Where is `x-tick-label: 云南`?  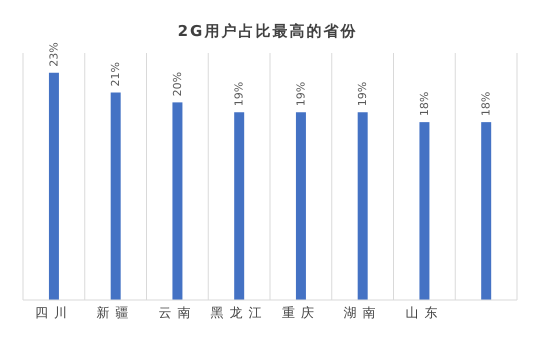 x-tick-label: 云南 is located at coordinates (177, 314).